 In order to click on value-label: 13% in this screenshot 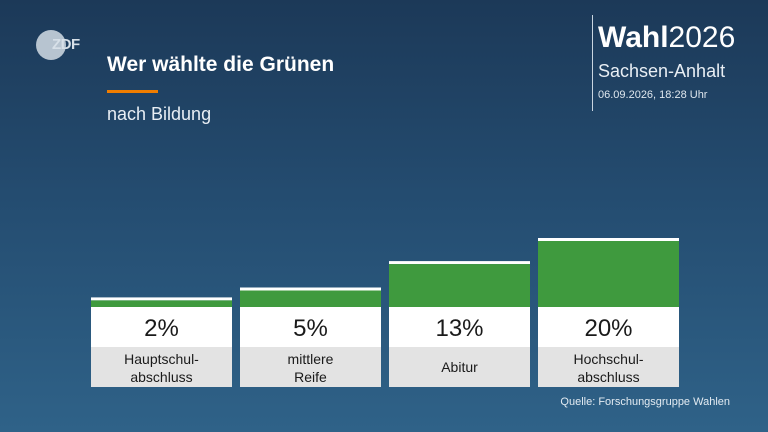, I will do `click(459, 328)`.